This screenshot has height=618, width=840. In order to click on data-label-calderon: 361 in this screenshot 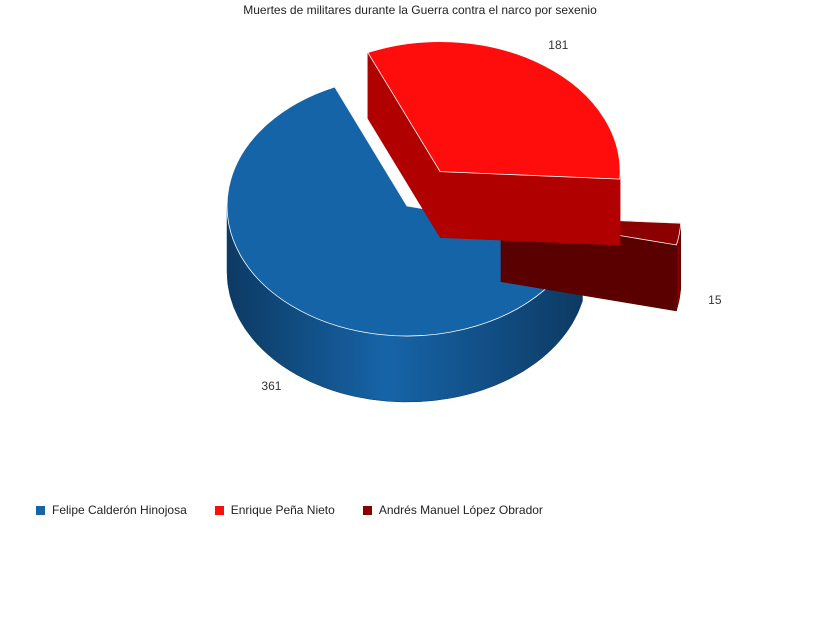, I will do `click(271, 386)`.